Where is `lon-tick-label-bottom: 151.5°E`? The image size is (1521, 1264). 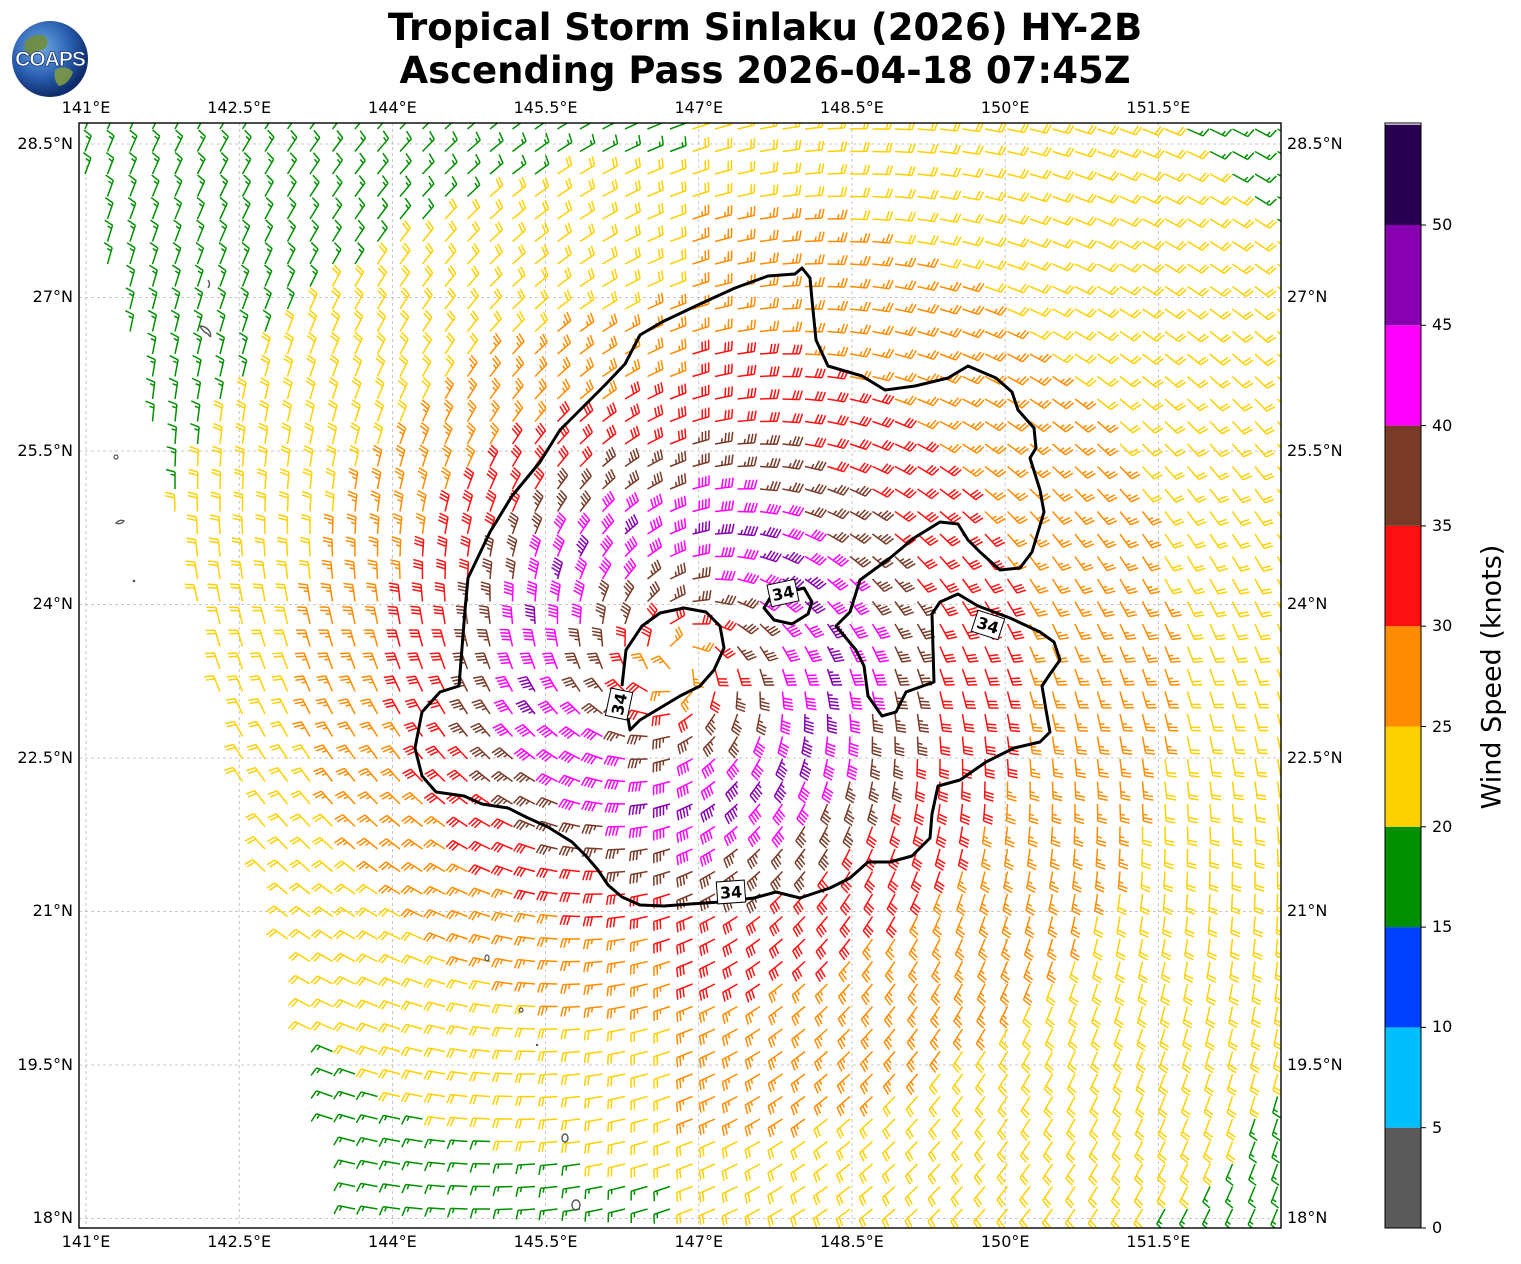
lon-tick-label-bottom: 151.5°E is located at coordinates (1158, 1241).